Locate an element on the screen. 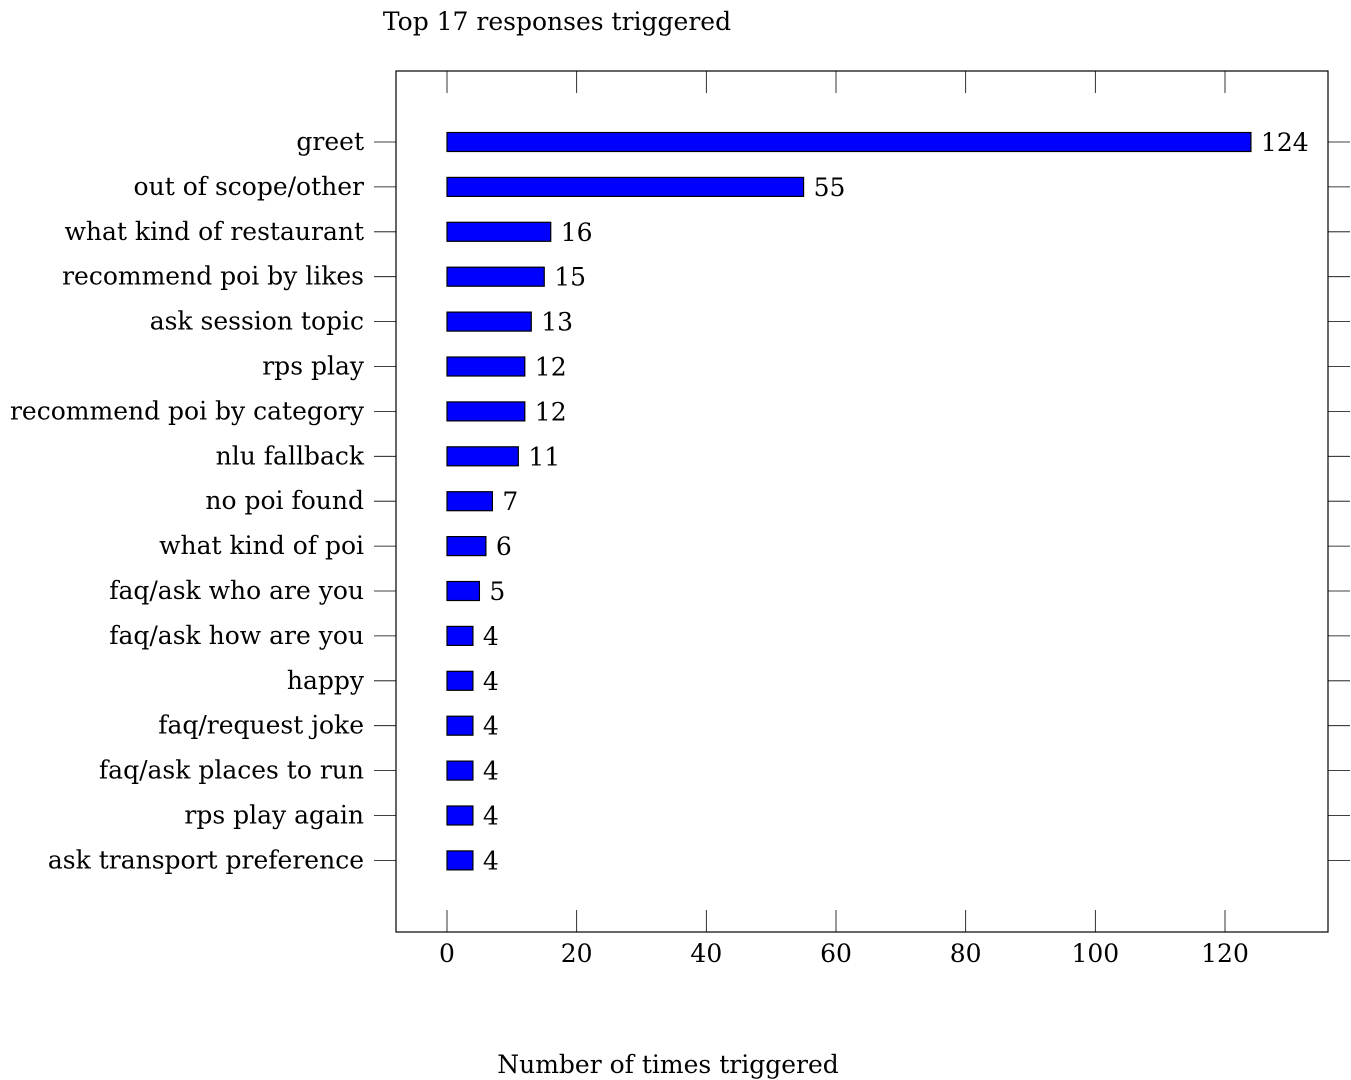 The height and width of the screenshot is (1080, 1351). x-tick-label: 80 is located at coordinates (966, 953).